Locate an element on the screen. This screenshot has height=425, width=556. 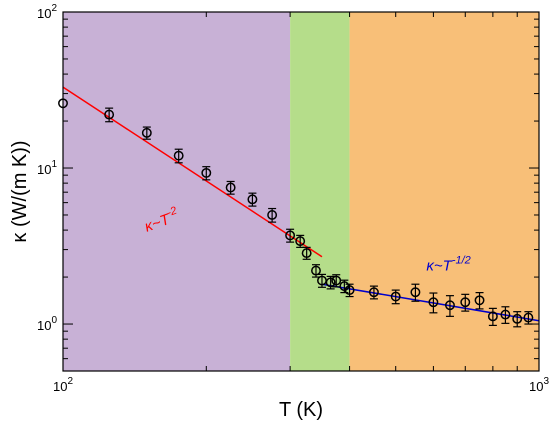
y-tick-label: 10¹ is located at coordinates (47, 168).